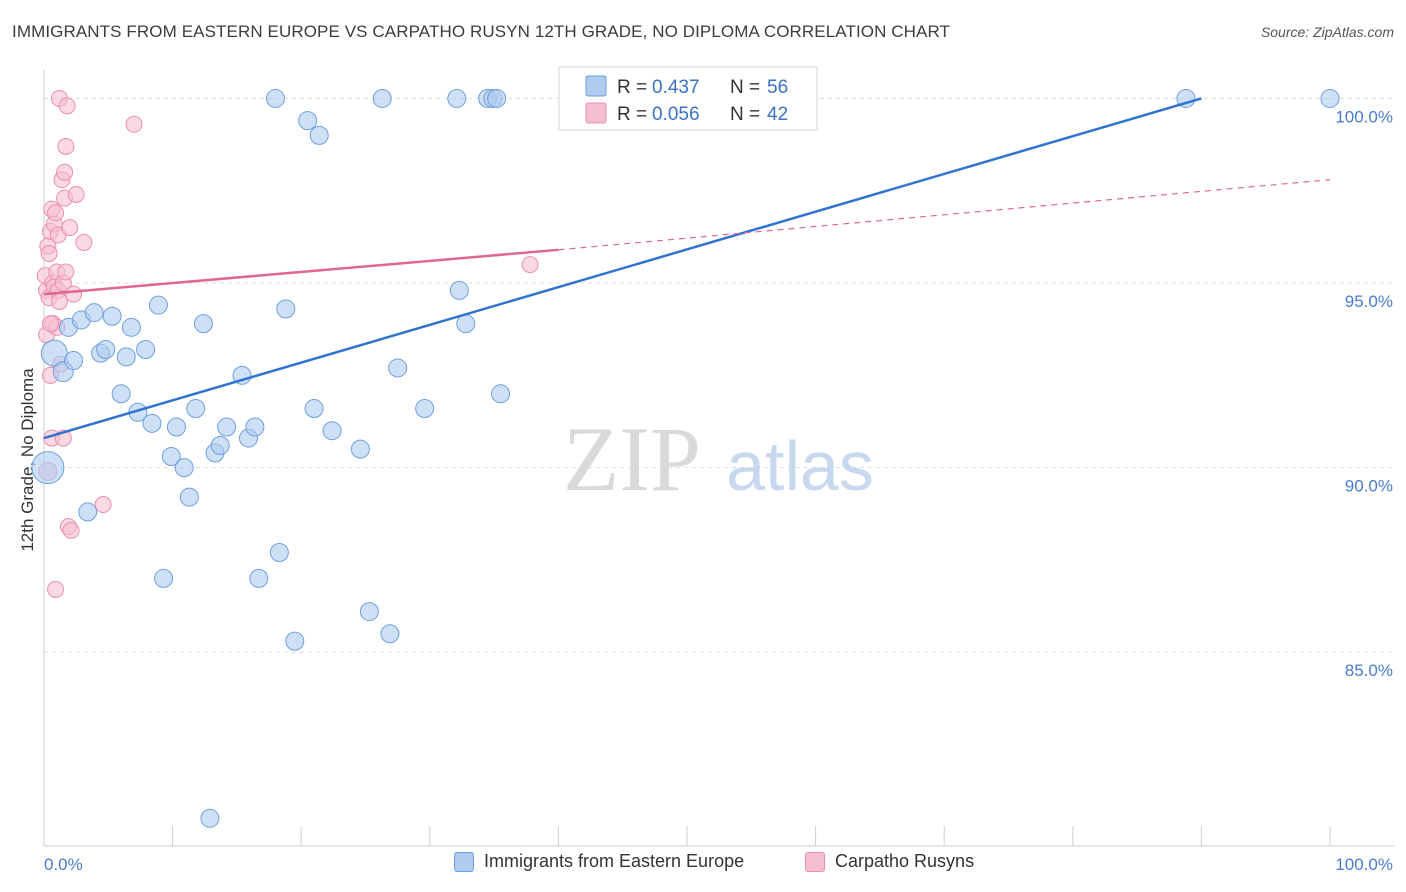 This screenshot has width=1406, height=892. Describe the element at coordinates (596, 113) in the screenshot. I see `legend-swatch-pink` at that location.